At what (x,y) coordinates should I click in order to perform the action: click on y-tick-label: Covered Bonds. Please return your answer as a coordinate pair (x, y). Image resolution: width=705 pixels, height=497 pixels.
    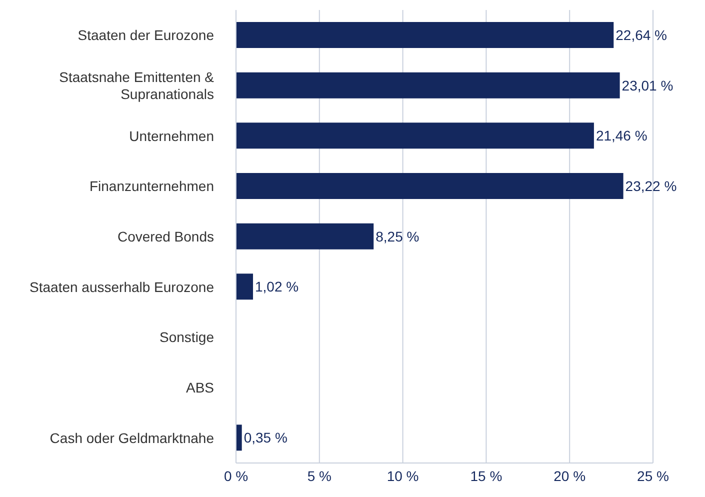
    Looking at the image, I should click on (165, 236).